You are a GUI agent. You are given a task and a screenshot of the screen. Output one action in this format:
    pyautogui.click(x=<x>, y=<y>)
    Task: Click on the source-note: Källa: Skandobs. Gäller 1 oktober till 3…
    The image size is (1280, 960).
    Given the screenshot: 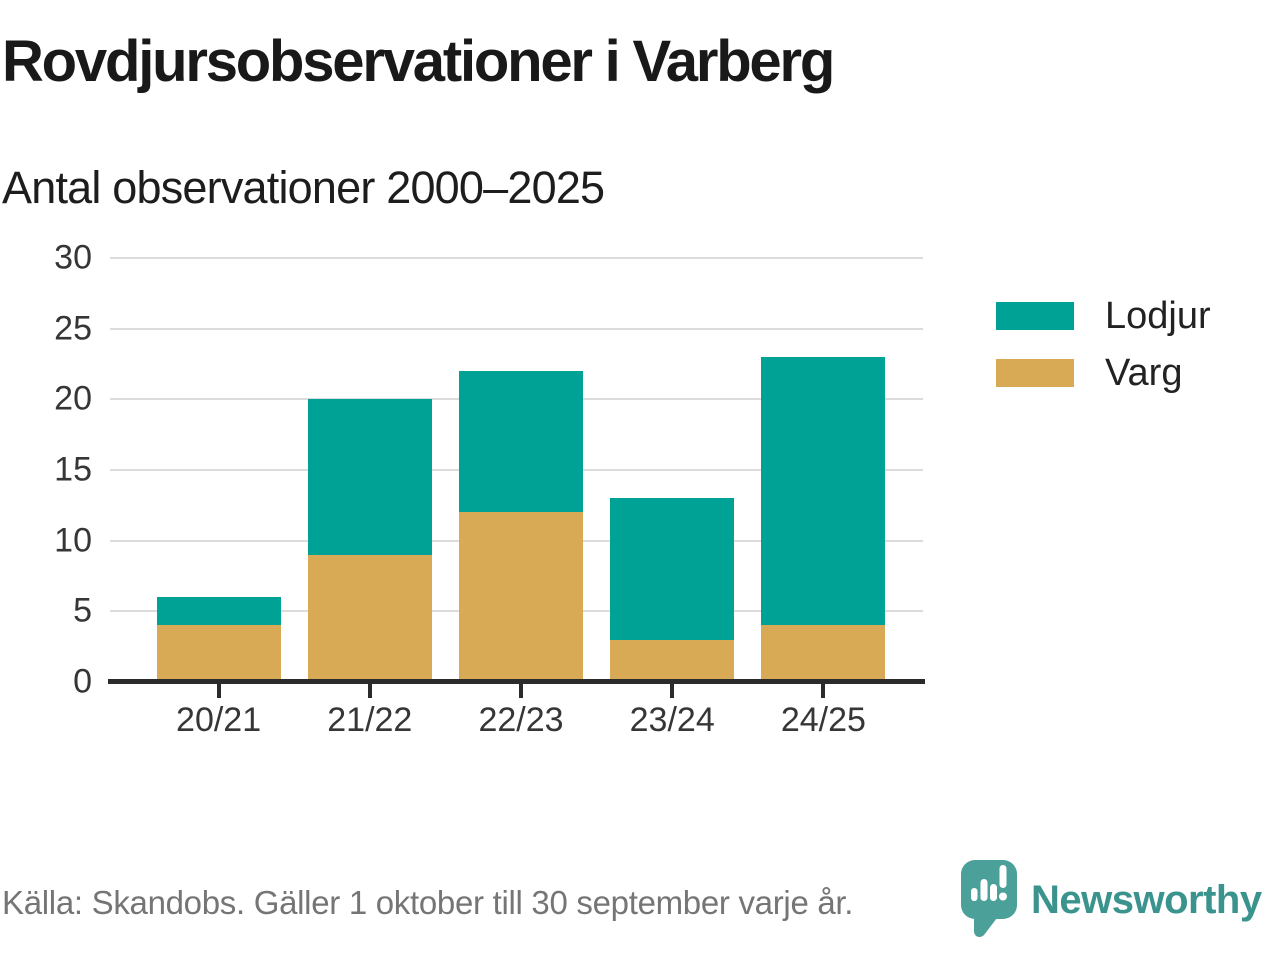 What is the action you would take?
    pyautogui.click(x=428, y=902)
    